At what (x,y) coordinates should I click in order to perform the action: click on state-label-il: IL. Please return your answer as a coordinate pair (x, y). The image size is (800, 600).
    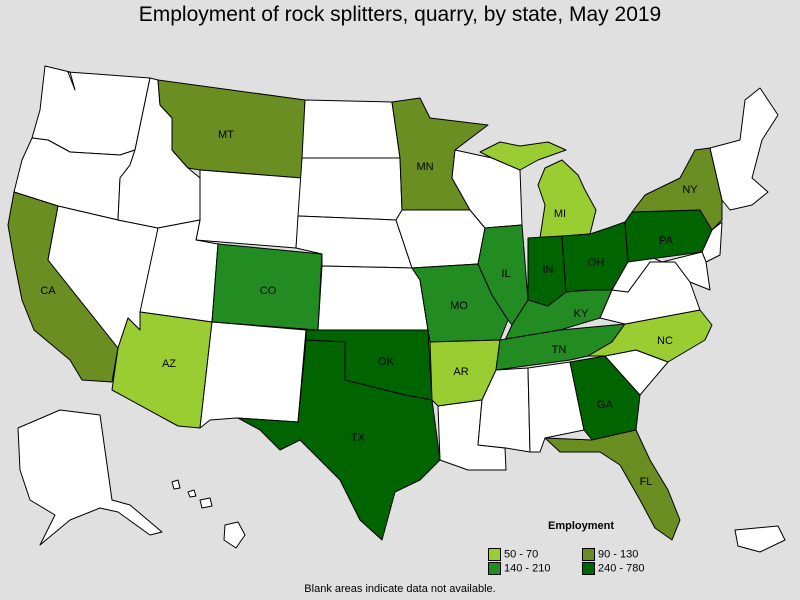
    Looking at the image, I should click on (505, 274).